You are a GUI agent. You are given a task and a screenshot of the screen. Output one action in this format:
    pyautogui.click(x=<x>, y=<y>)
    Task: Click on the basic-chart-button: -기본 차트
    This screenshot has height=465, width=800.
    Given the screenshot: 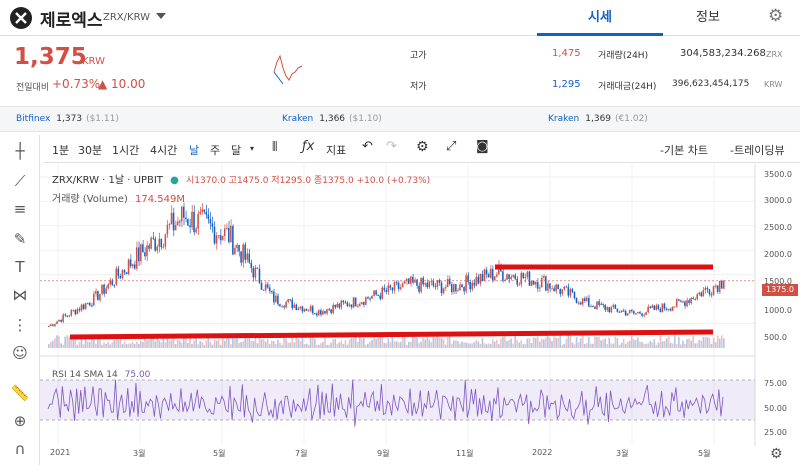 What is the action you would take?
    pyautogui.click(x=684, y=150)
    